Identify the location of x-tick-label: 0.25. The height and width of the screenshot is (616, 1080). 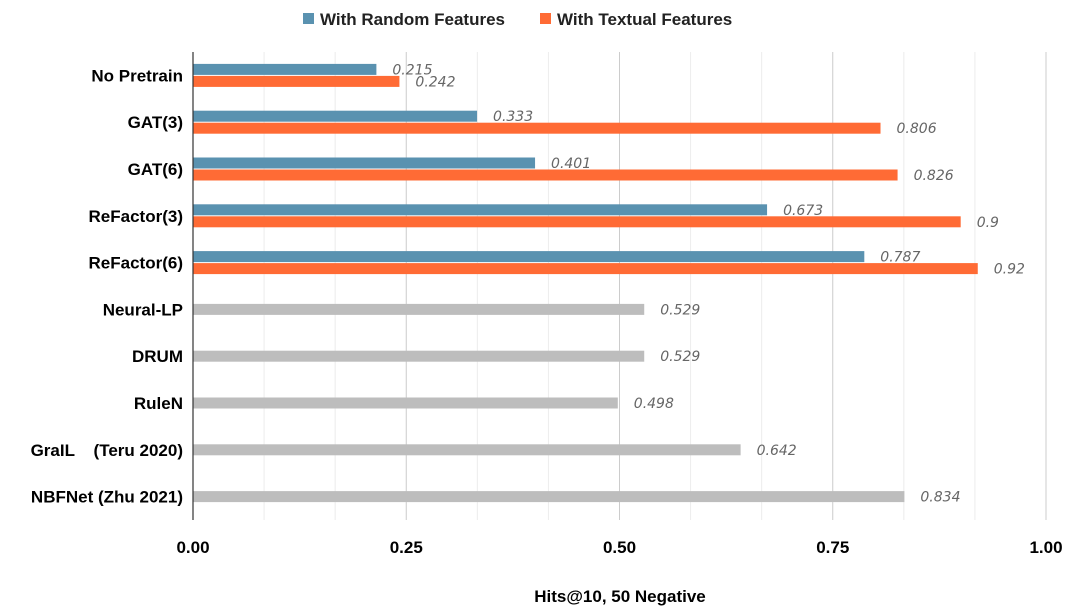
(406, 547).